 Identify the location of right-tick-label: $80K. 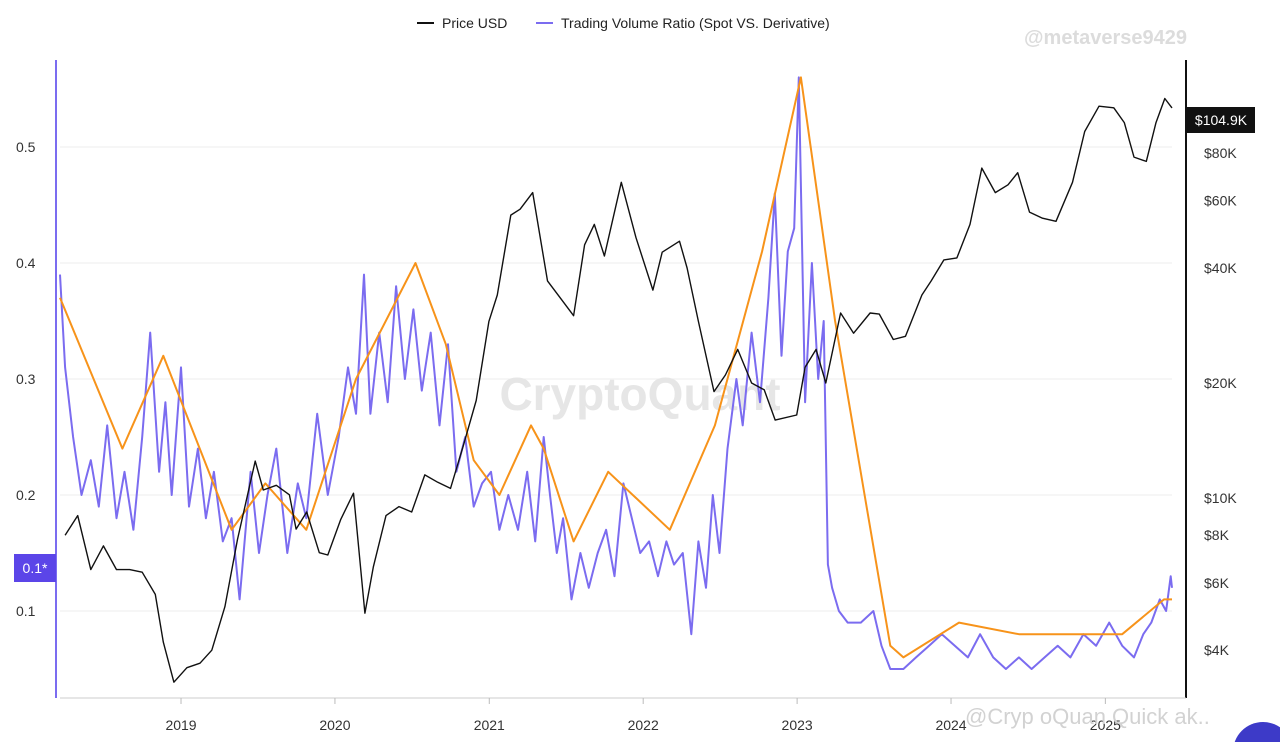
(1220, 153).